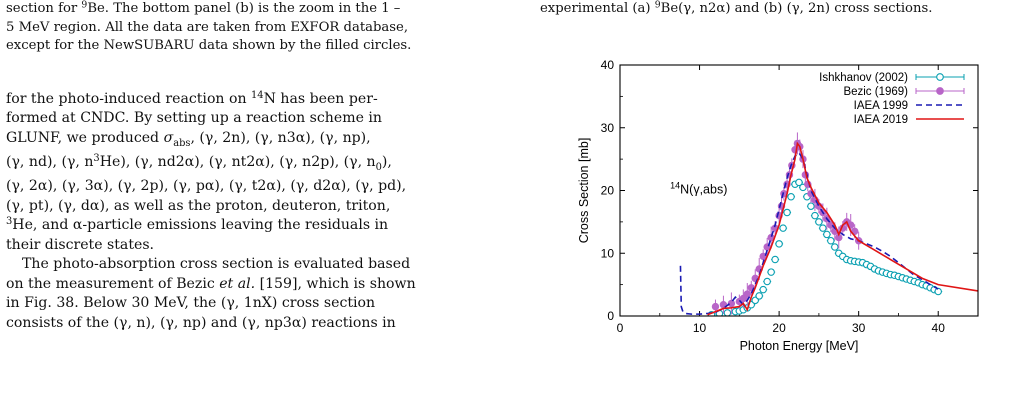  I want to click on subscript: 0, so click(378, 167).